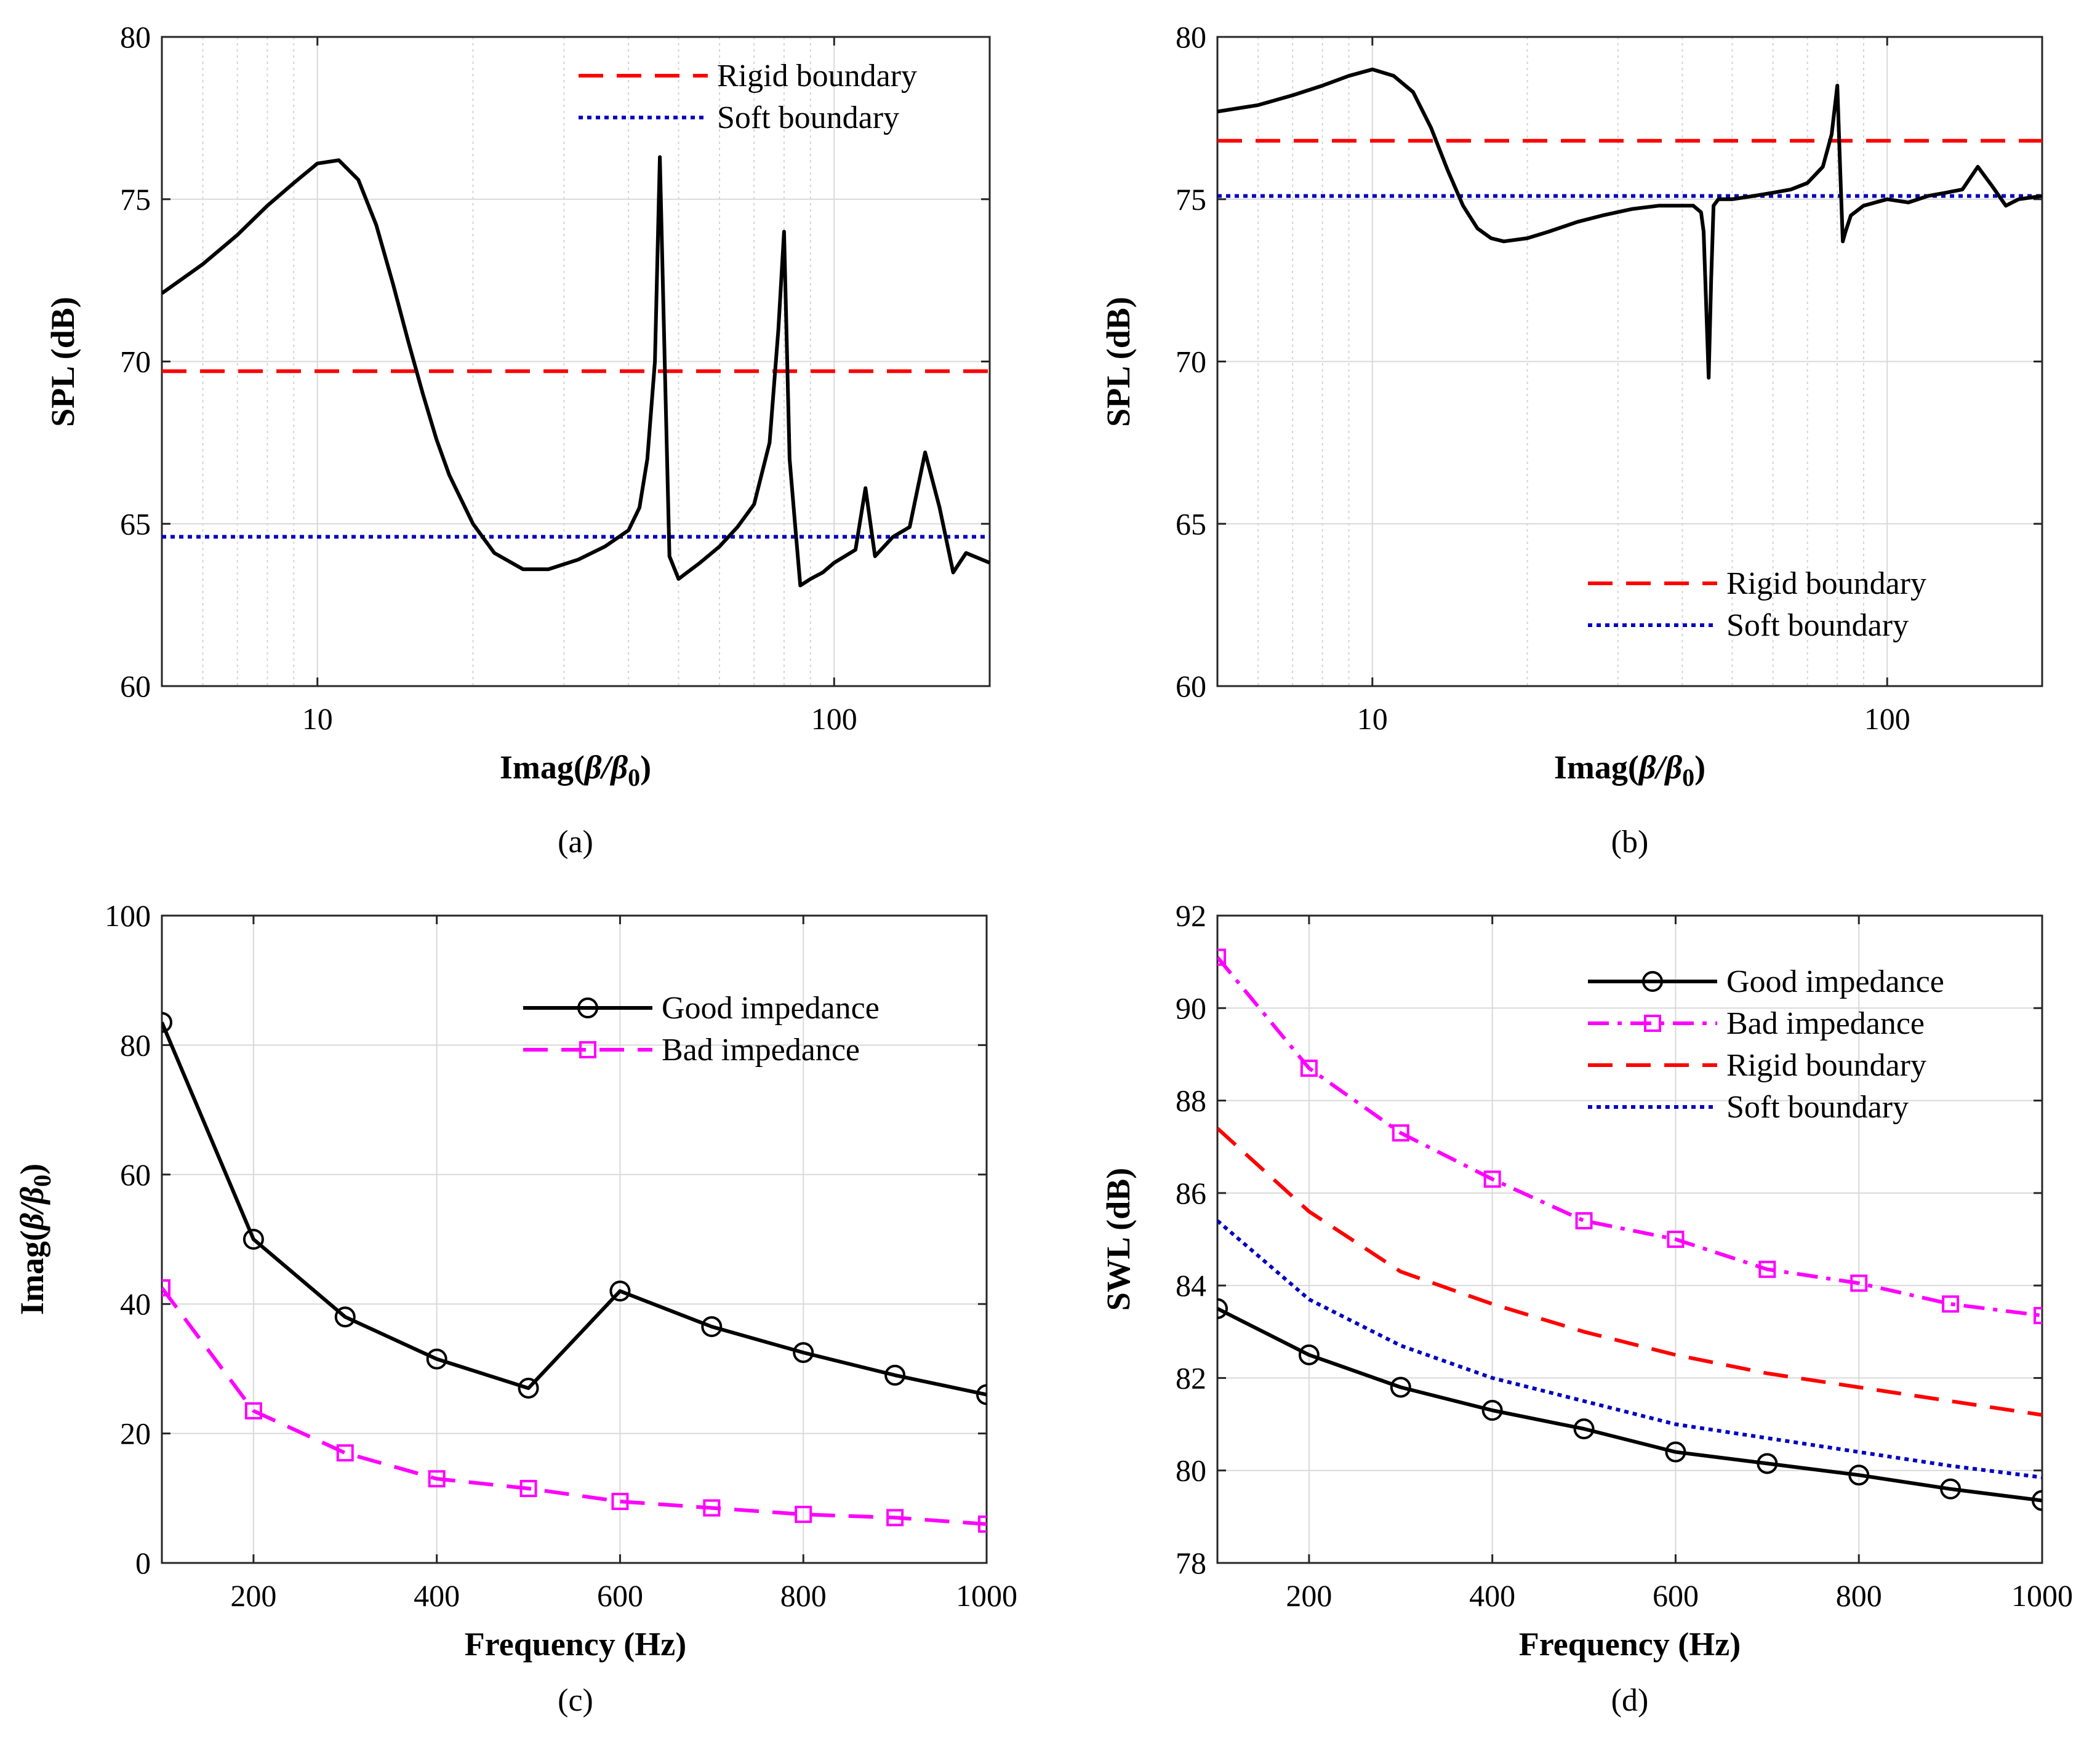 The width and height of the screenshot is (2100, 1742). Describe the element at coordinates (1699, 767) in the screenshot. I see `x-label-close: )` at that location.